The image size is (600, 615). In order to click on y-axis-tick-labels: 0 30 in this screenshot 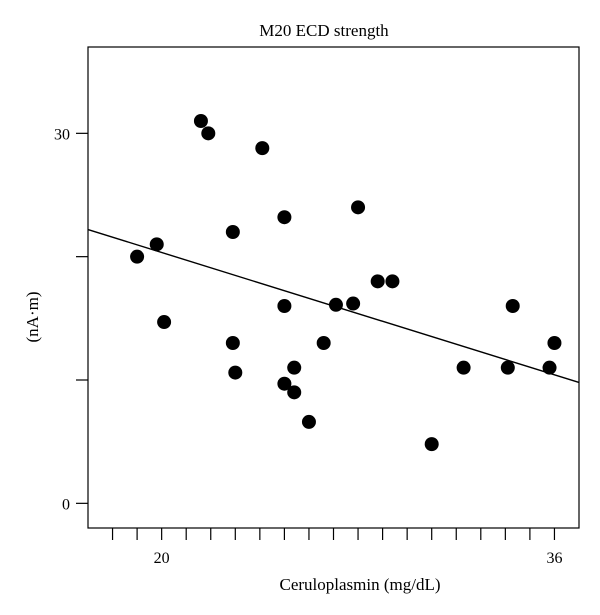, I will do `click(62, 319)`.